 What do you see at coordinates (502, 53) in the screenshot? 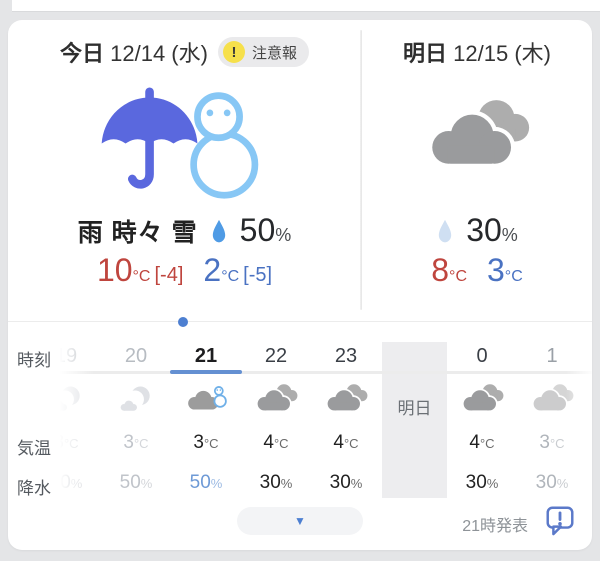
I see `tomorrow-date: 12/15 (木)` at bounding box center [502, 53].